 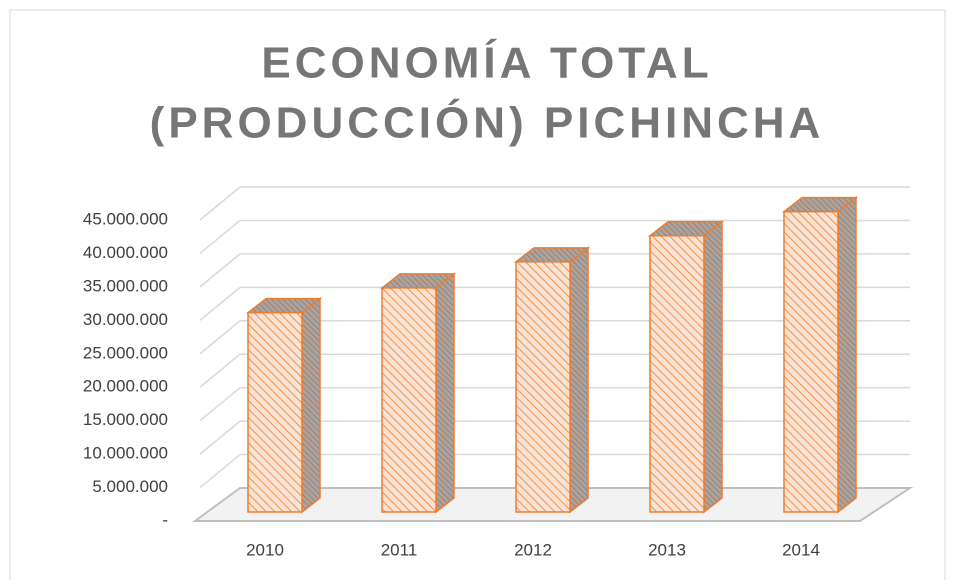 I want to click on x-tick-label: 2011, so click(x=399, y=549).